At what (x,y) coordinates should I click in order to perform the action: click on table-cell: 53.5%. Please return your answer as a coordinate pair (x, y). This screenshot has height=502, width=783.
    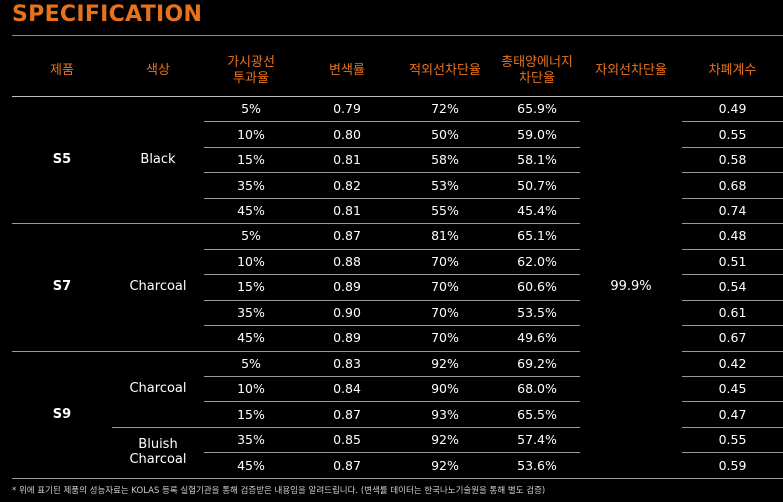
    Looking at the image, I should click on (537, 312).